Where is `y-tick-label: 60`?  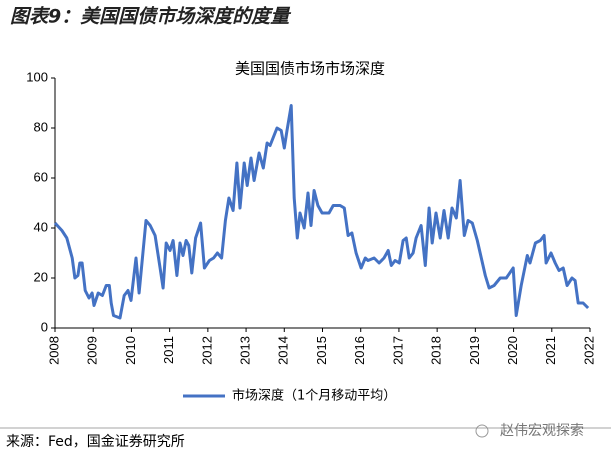 y-tick-label: 60 is located at coordinates (41, 176).